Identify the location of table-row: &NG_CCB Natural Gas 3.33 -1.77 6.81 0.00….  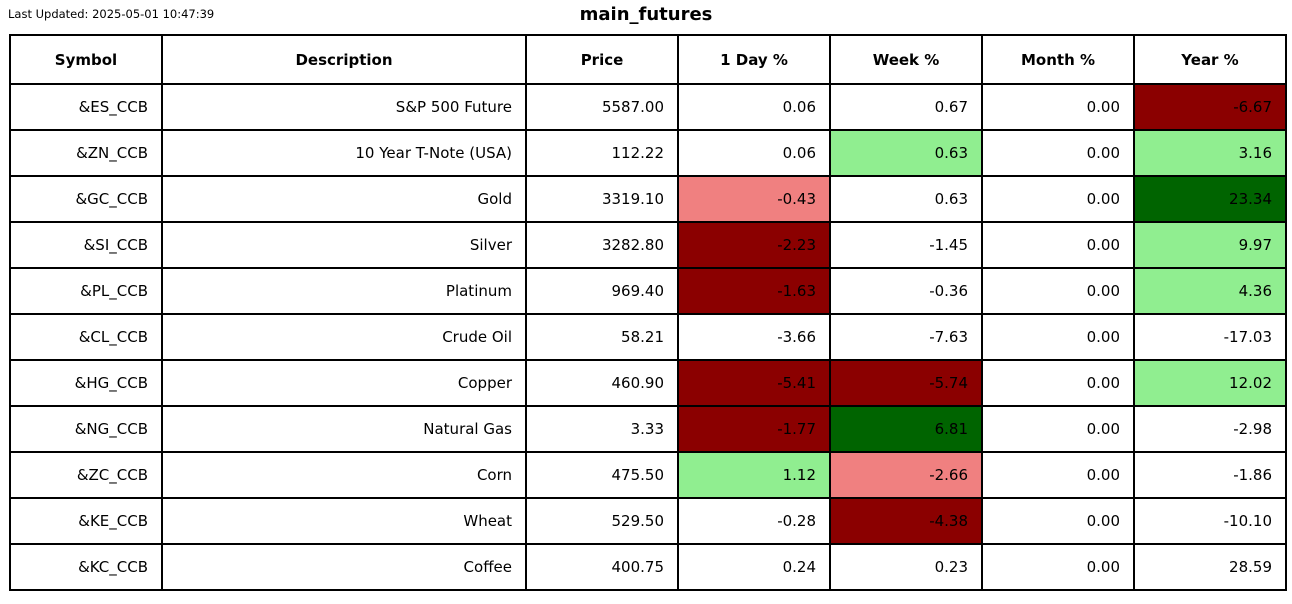
(648, 429).